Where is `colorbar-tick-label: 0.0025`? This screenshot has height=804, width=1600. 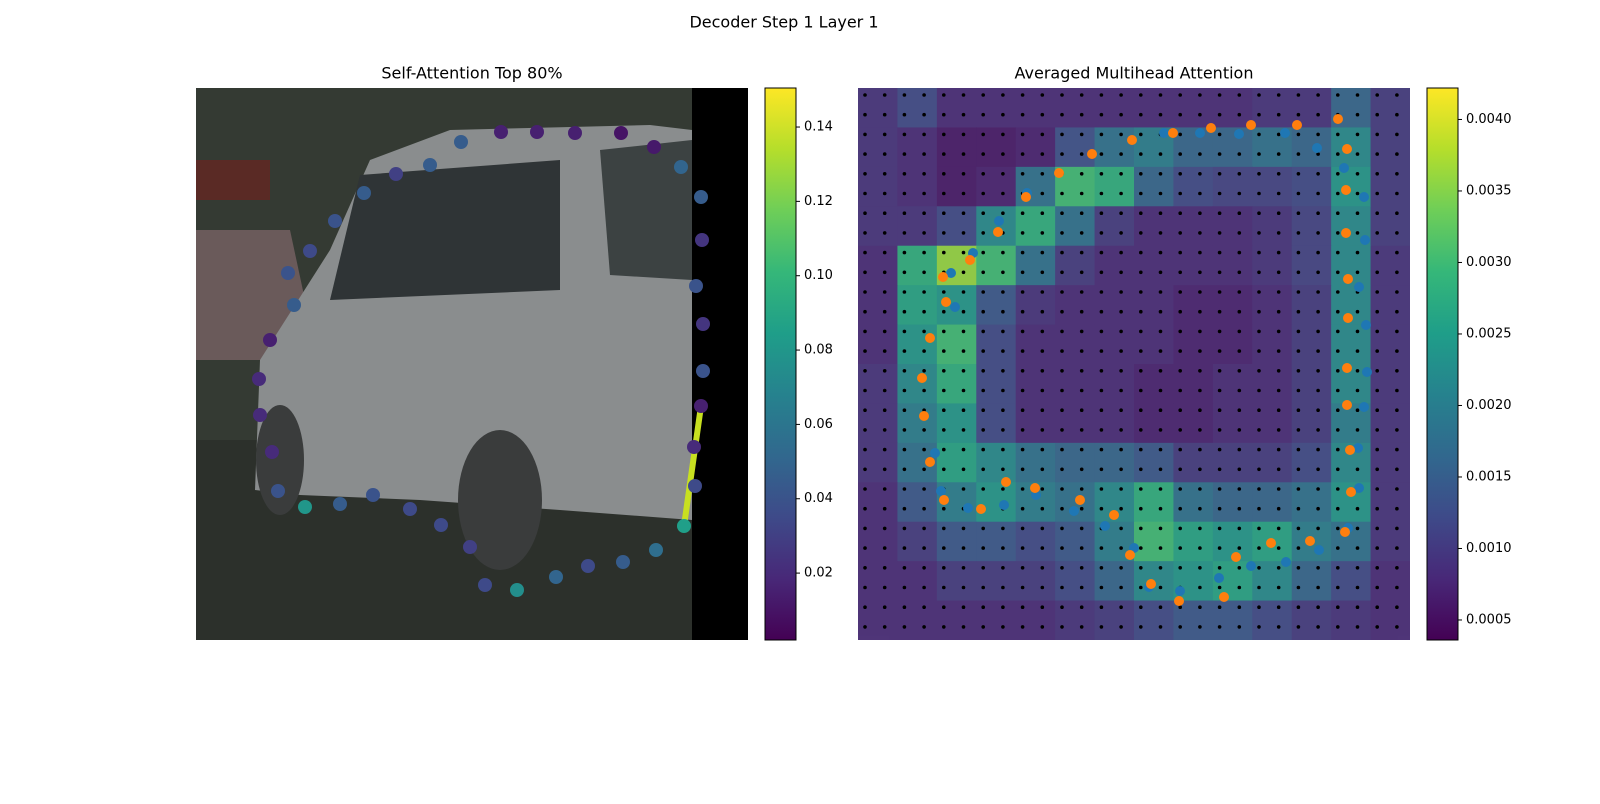 colorbar-tick-label: 0.0025 is located at coordinates (1489, 333).